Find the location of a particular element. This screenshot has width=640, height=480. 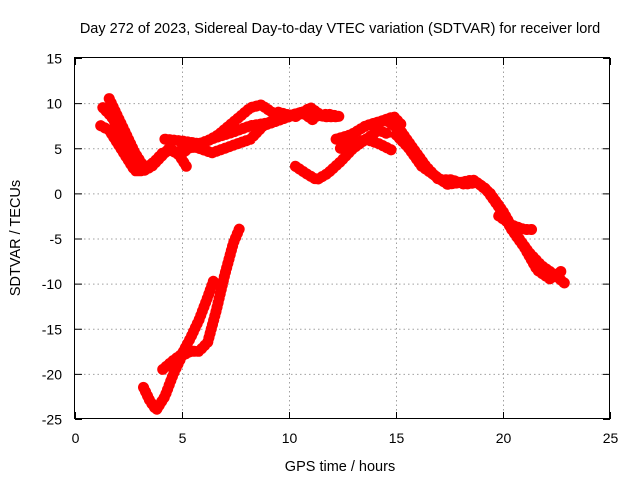

x-tick-label: 15 is located at coordinates (397, 438).